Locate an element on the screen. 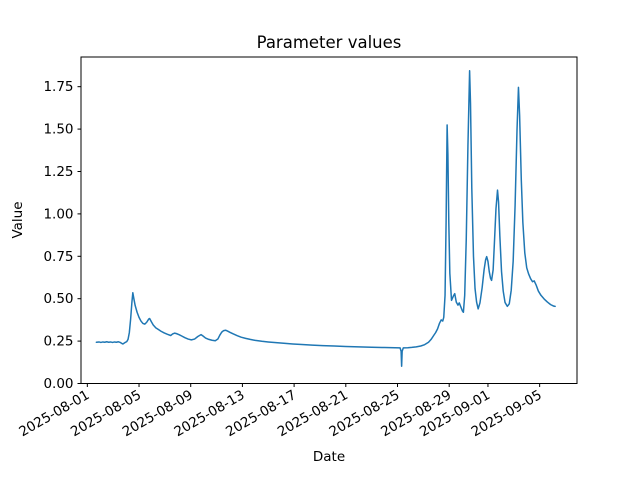 The width and height of the screenshot is (640, 480). x-axis-label: Date is located at coordinates (329, 457).